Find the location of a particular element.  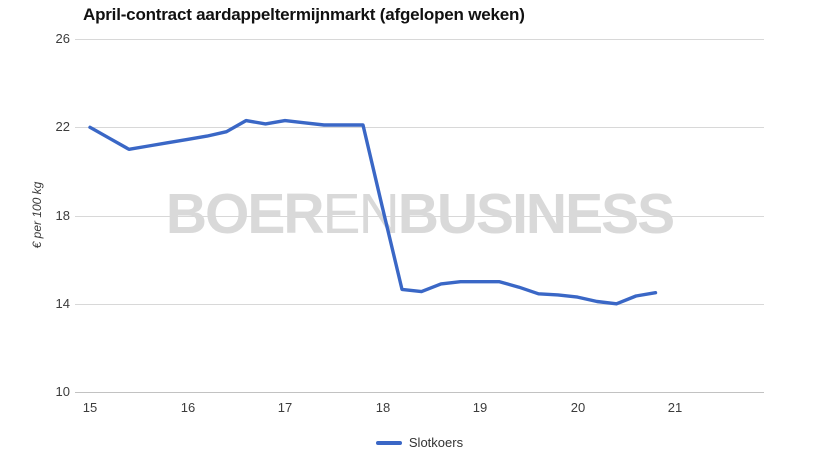

y-tick-label-18: 18 is located at coordinates (62, 215).